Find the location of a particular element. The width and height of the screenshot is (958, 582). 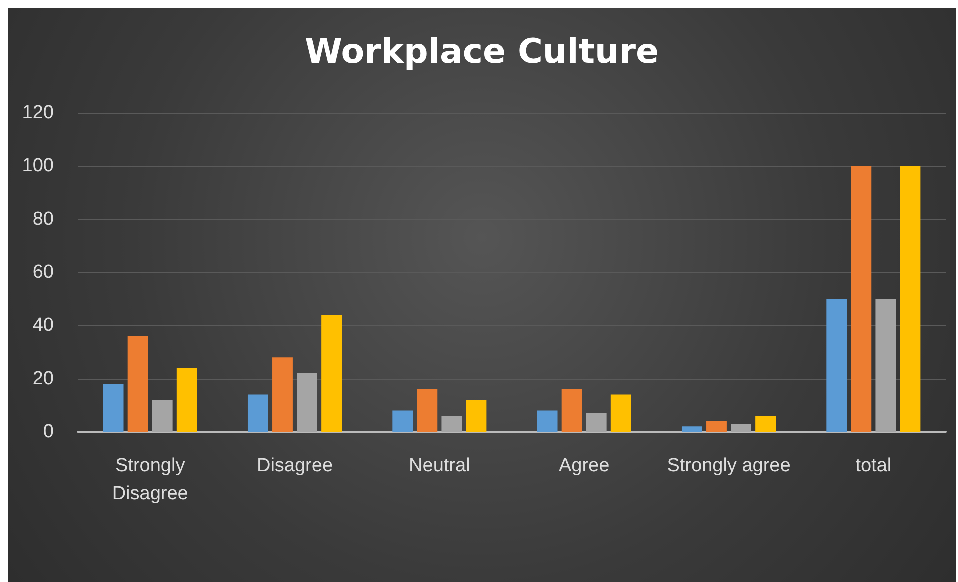

x-tick-label: Strongly Disagree is located at coordinates (150, 480).